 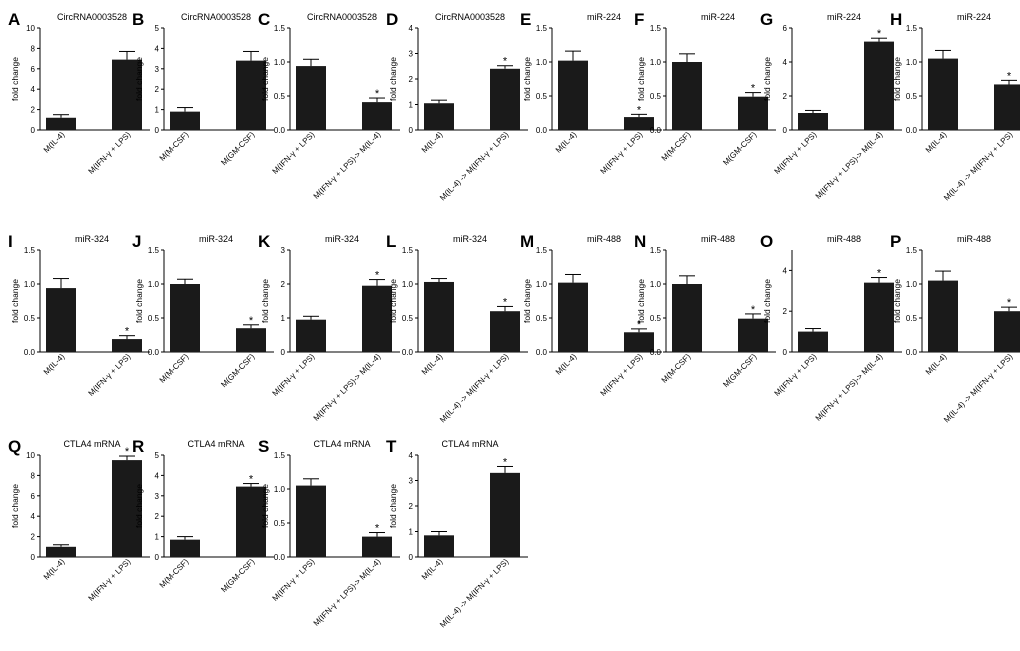 What do you see at coordinates (640, 241) in the screenshot?
I see `panel-letter: N` at bounding box center [640, 241].